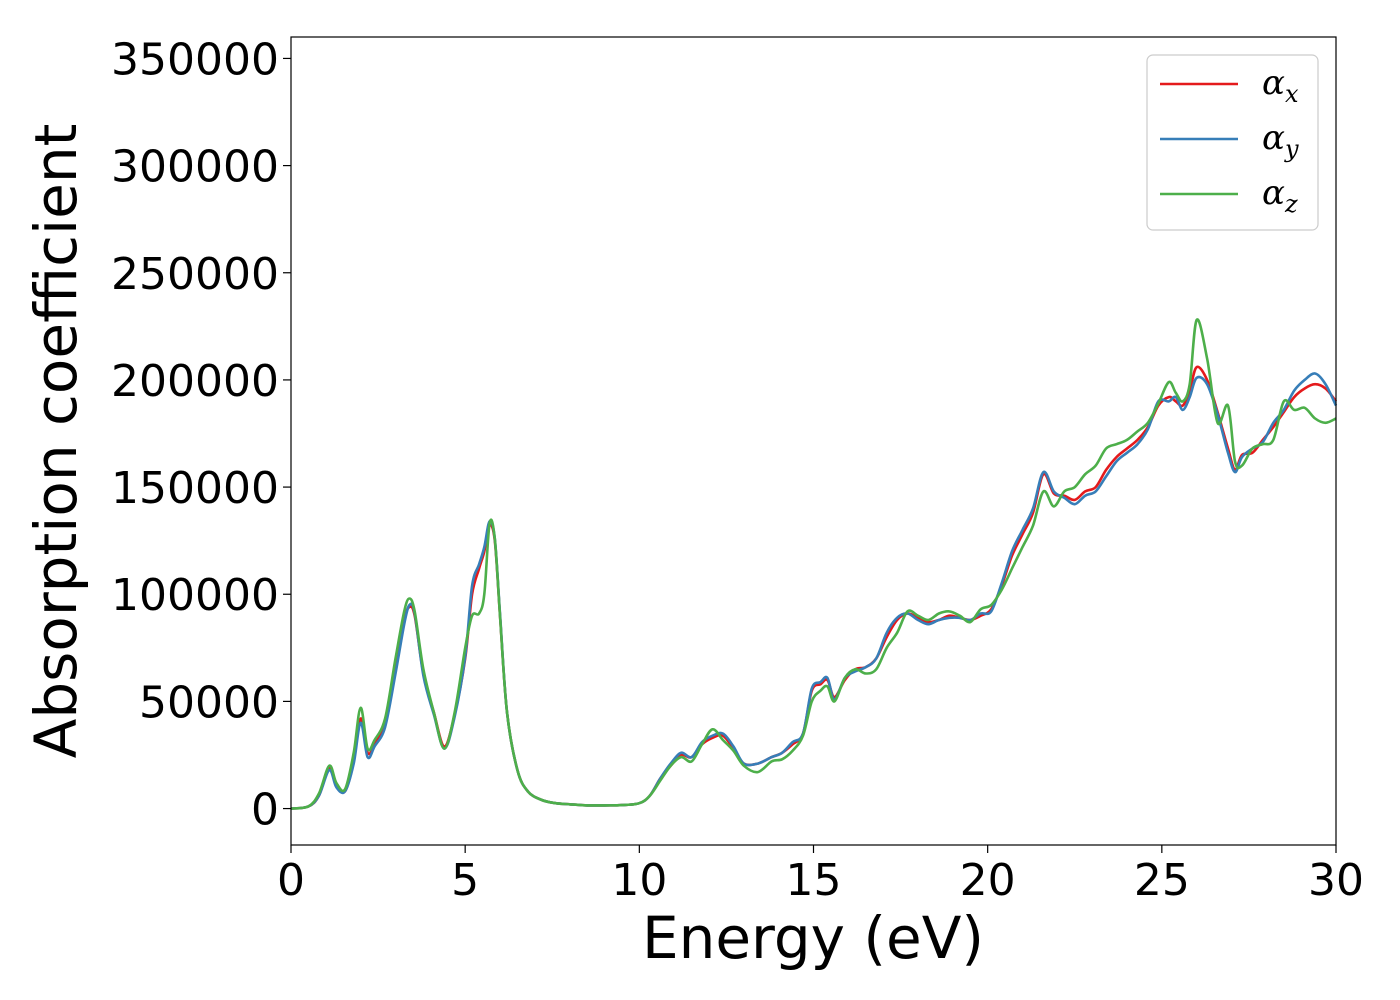  Describe the element at coordinates (1336, 880) in the screenshot. I see `x-tick-label: 30` at that location.